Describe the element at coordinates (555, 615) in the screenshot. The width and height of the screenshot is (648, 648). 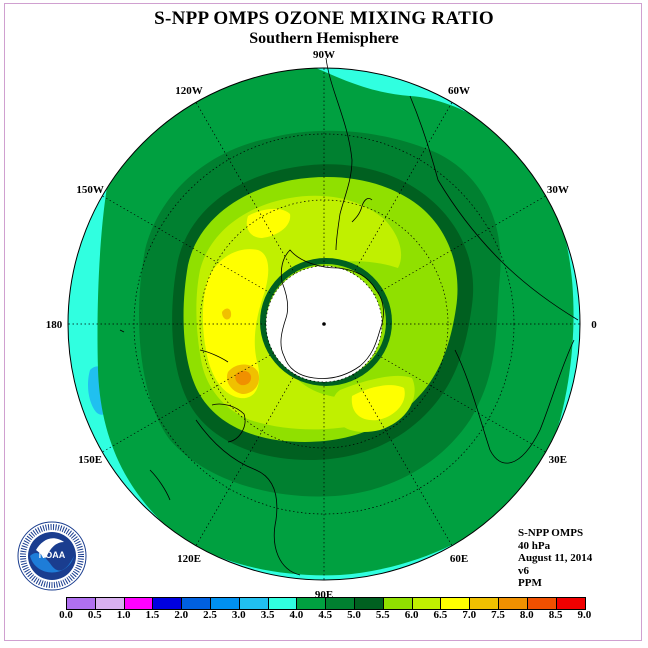
I see `colorbar-tick-label: 8.5` at that location.